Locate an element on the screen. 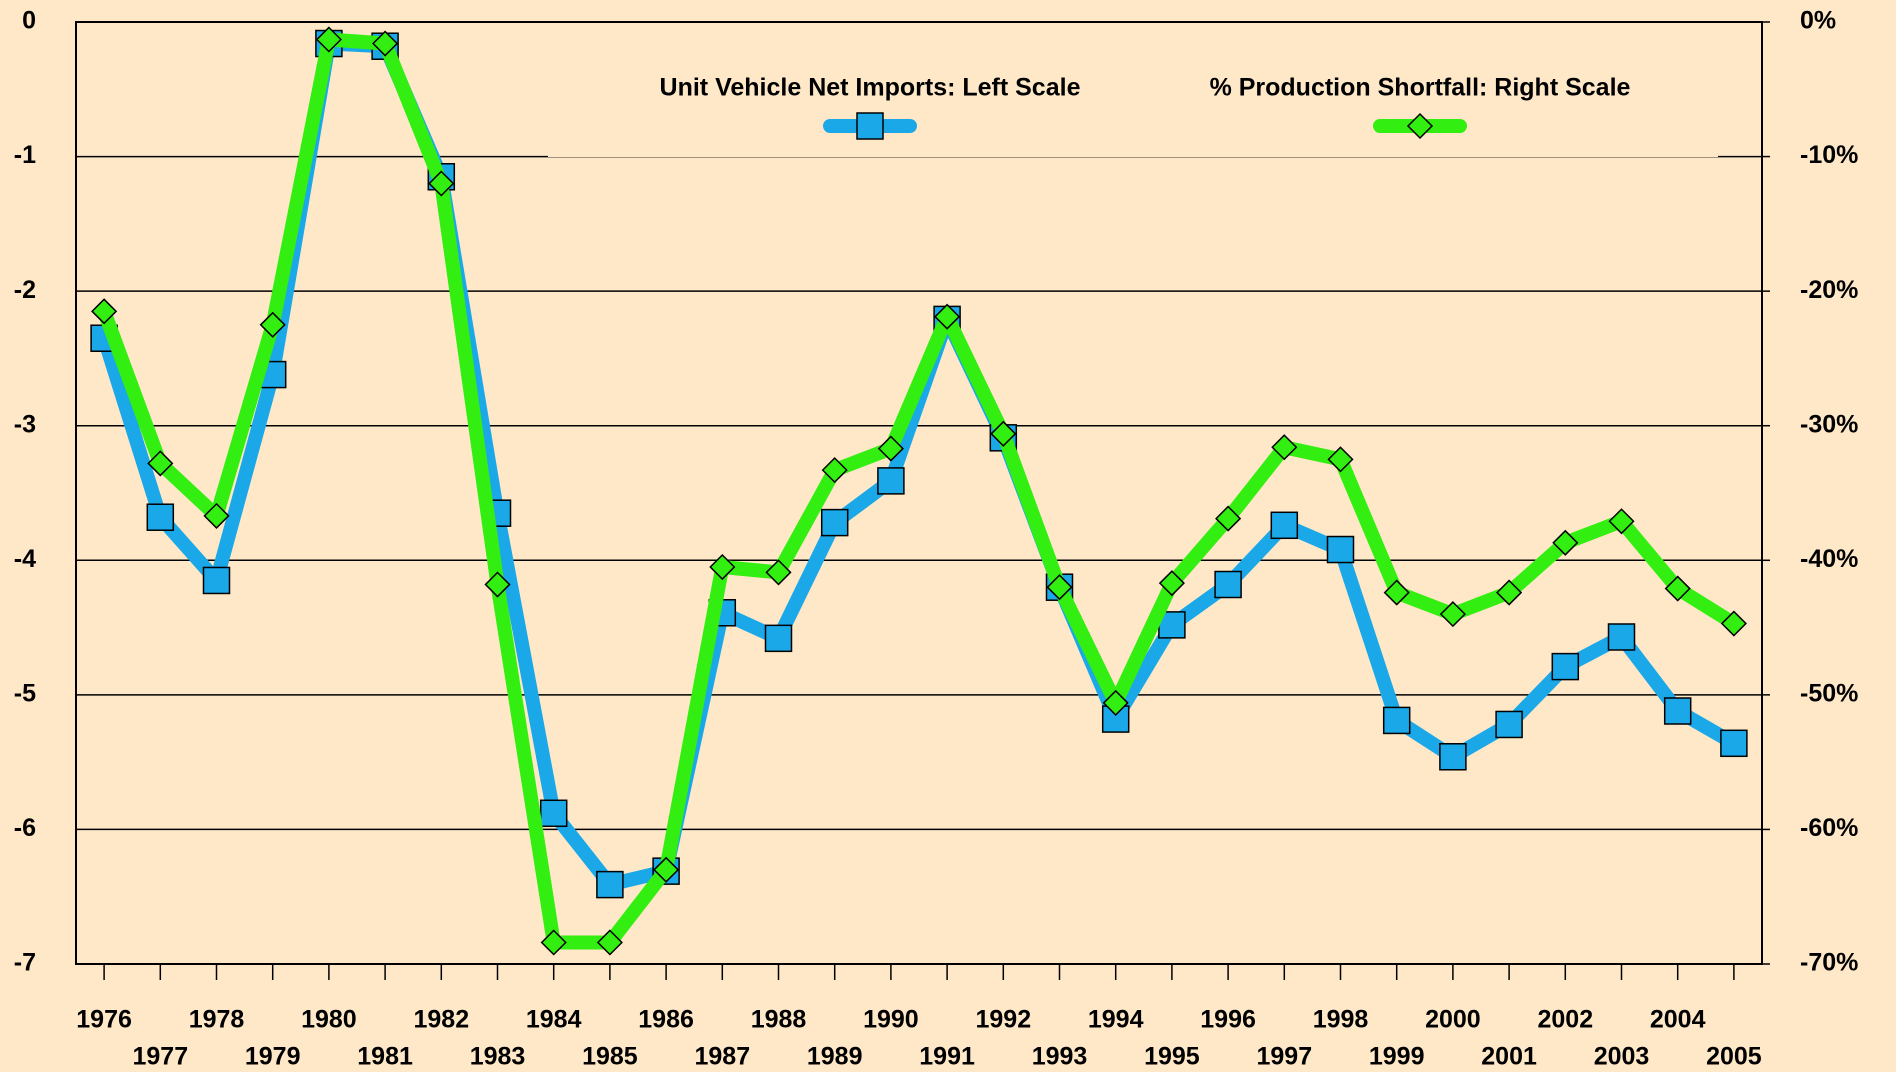  x-tick-label: 1990 is located at coordinates (891, 1020).